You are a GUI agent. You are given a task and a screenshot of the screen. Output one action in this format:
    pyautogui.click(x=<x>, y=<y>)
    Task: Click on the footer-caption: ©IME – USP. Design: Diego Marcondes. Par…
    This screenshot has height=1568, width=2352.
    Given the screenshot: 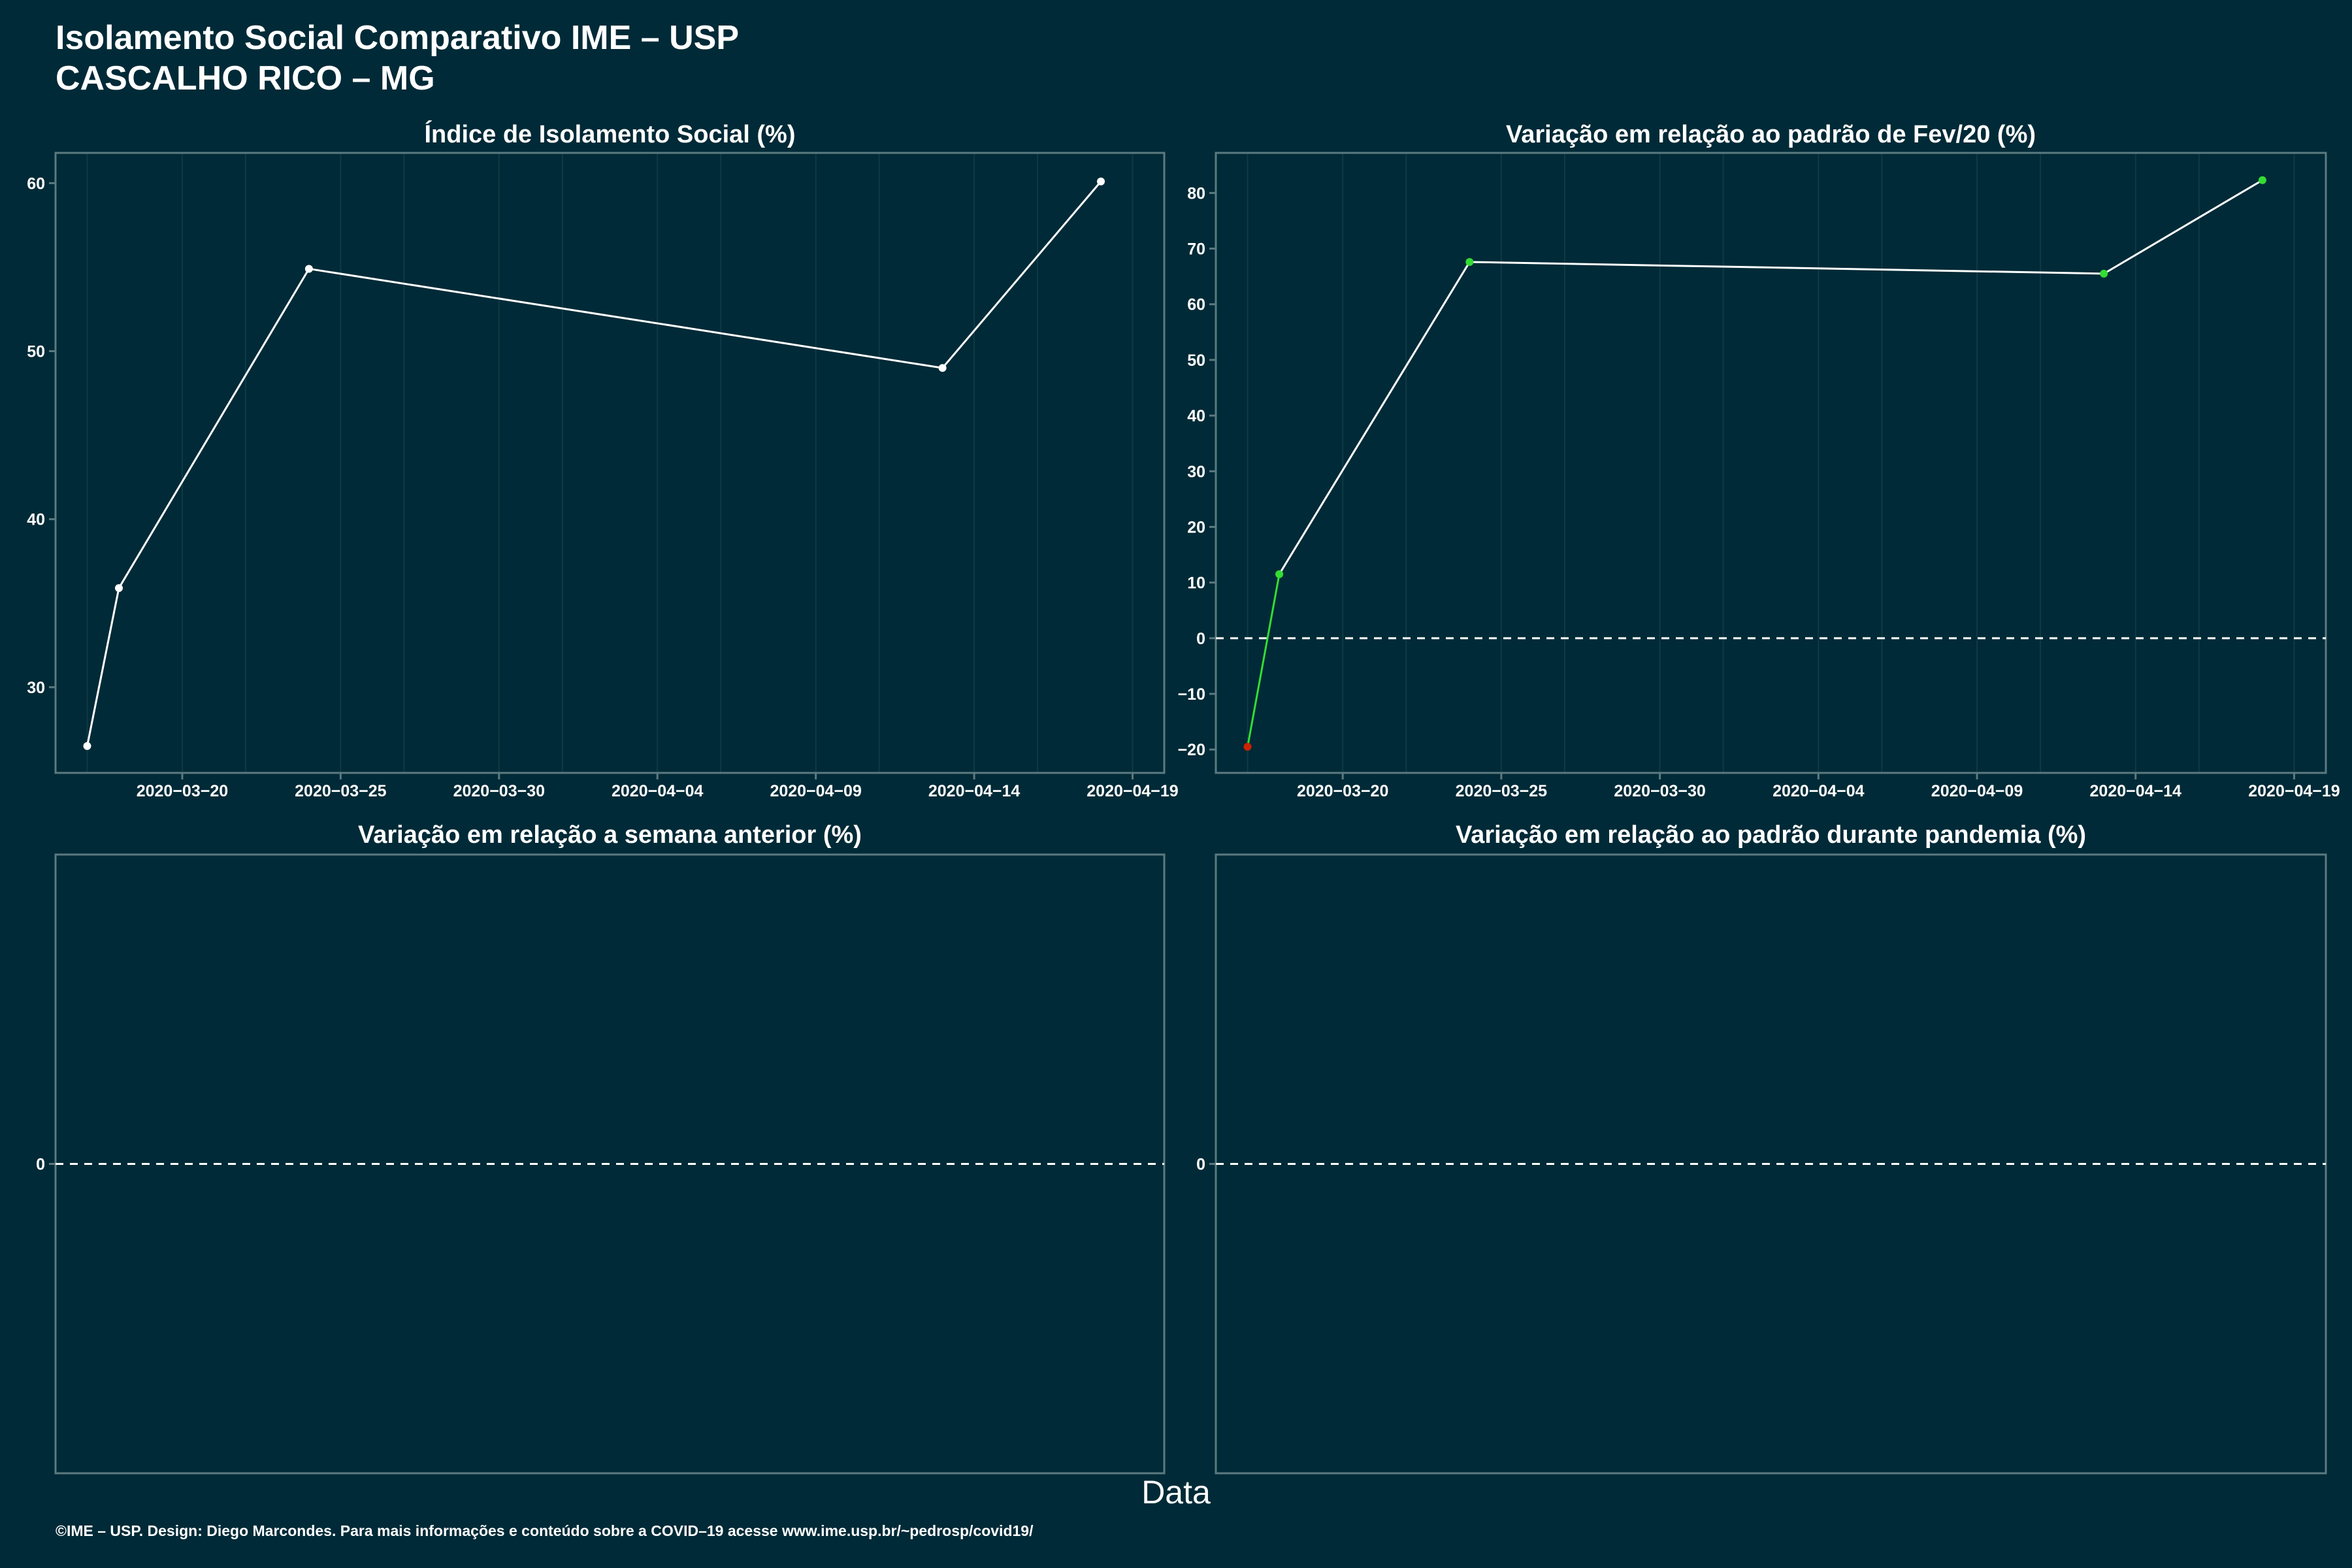 What is the action you would take?
    pyautogui.click(x=545, y=1530)
    